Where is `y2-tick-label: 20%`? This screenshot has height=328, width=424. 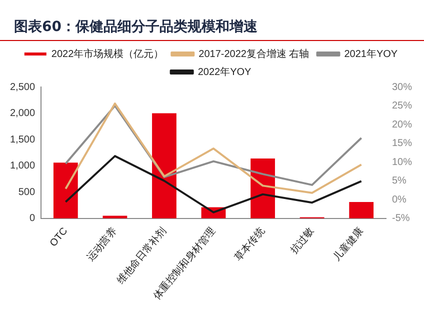
y2-tick-label: 20% is located at coordinates (402, 124).